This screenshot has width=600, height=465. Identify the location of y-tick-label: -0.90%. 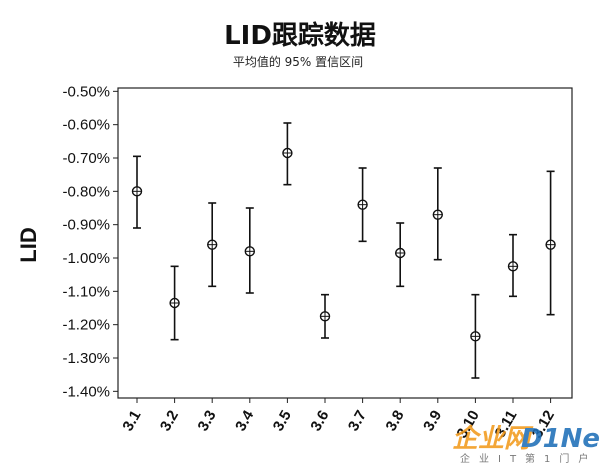
(86, 225).